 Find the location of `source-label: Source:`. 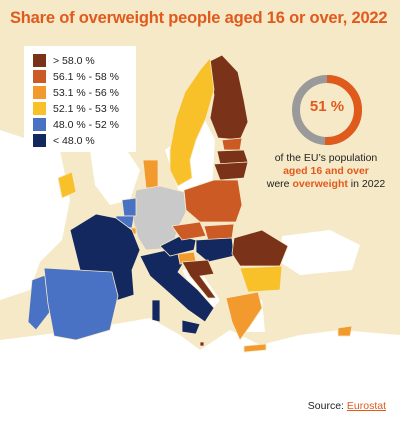

source-label: Source: is located at coordinates (325, 406).